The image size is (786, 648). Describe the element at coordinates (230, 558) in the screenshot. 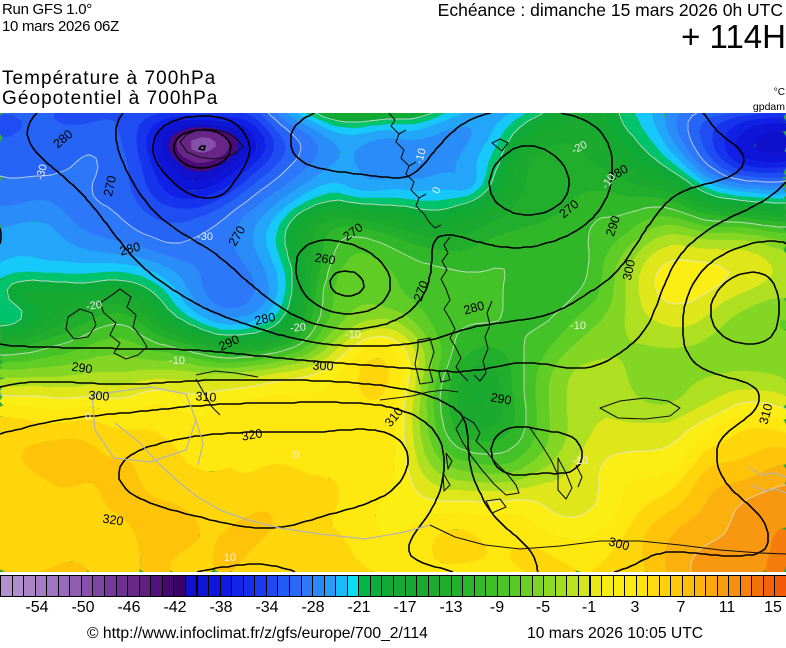

I see `svg-text: 10` at that location.